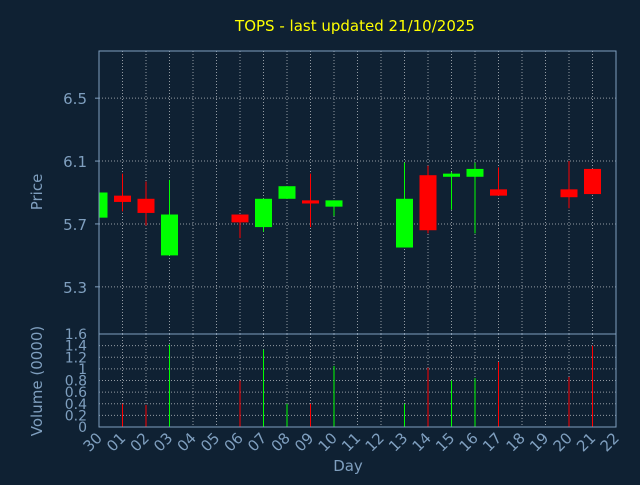  Describe the element at coordinates (76, 347) in the screenshot. I see `volume-tick-label: 1.4` at that location.